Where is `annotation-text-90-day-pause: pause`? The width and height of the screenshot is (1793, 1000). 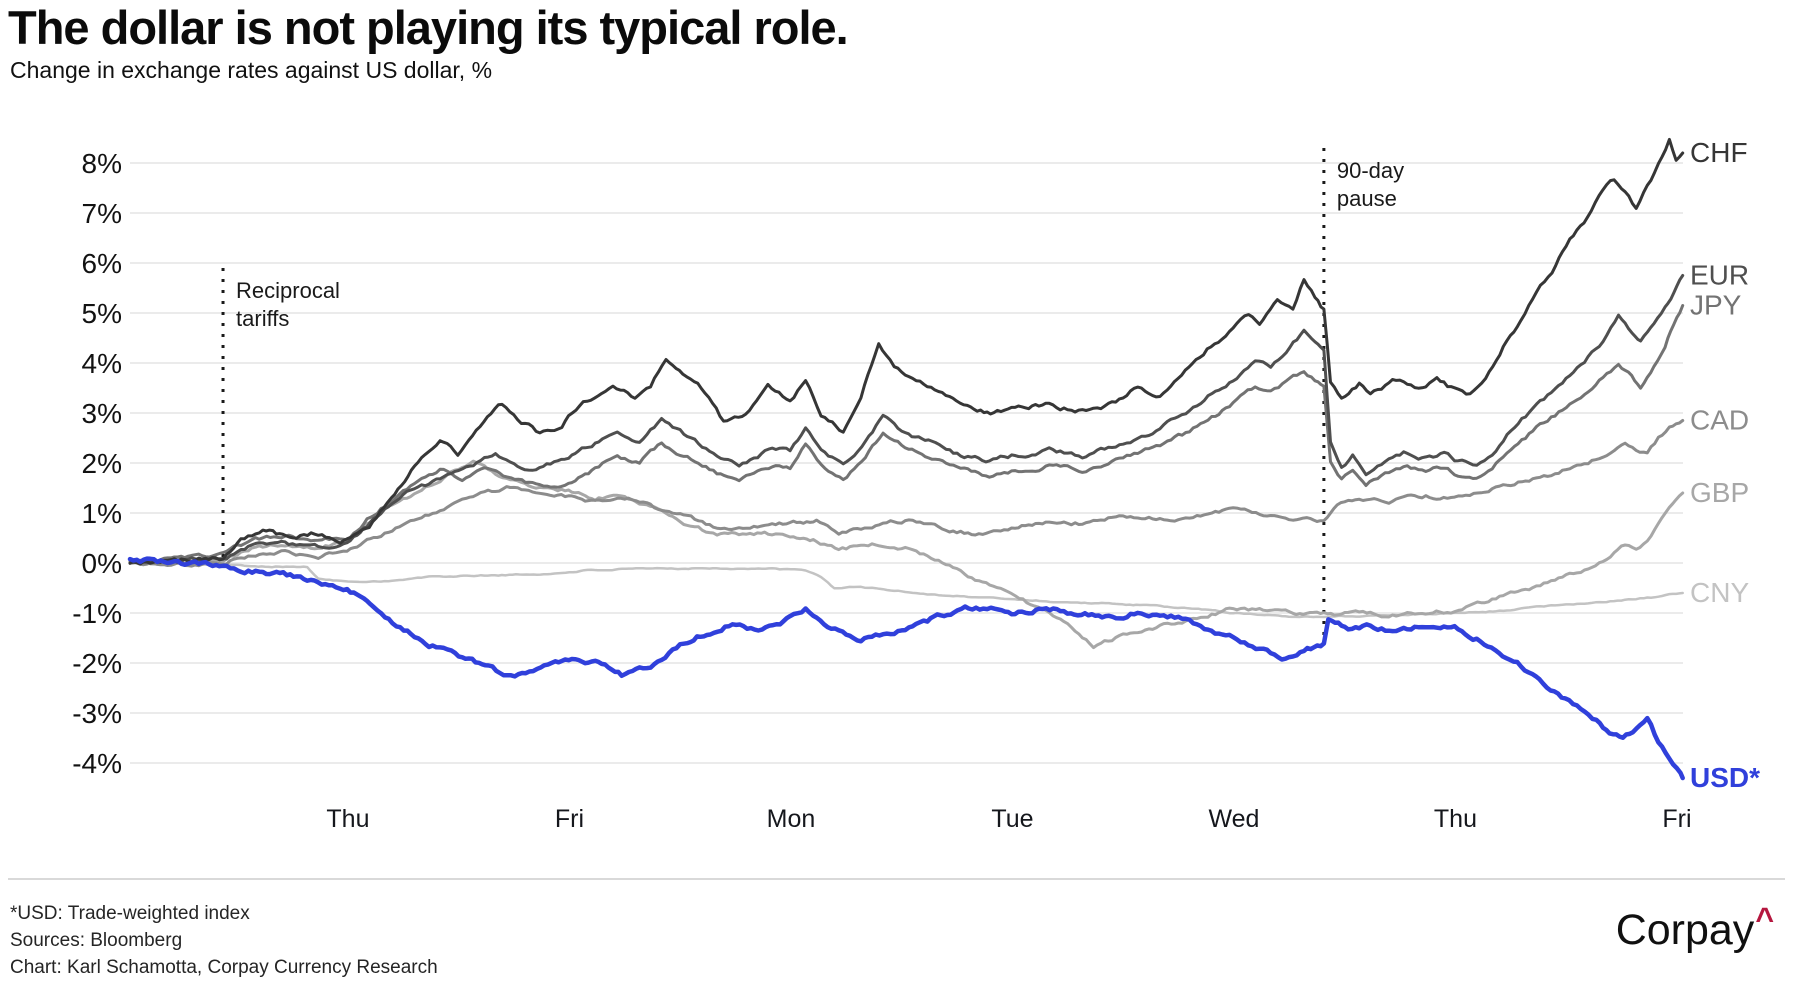 annotation-text-90-day-pause: pause is located at coordinates (1367, 198).